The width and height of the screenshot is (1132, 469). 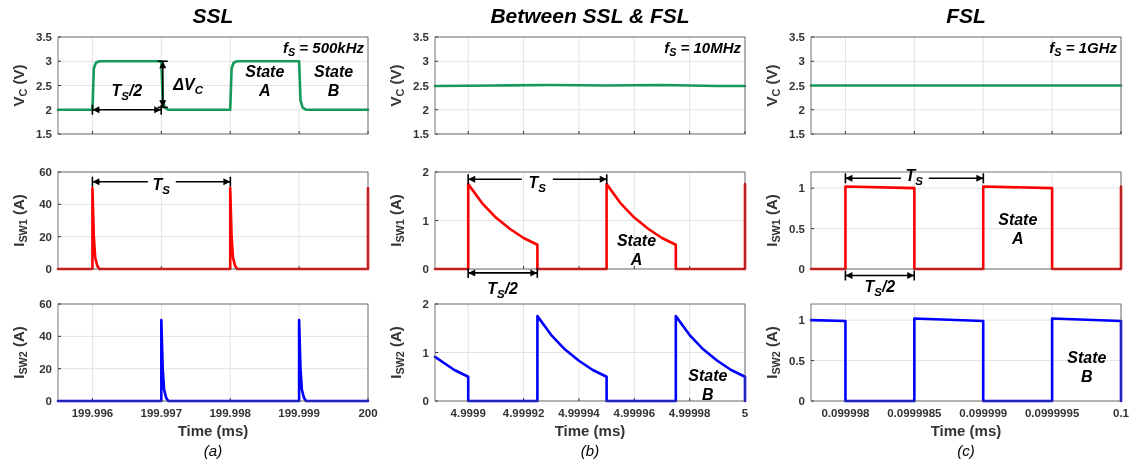 I want to click on annotation: ΔV$_{C}$, so click(x=188, y=85).